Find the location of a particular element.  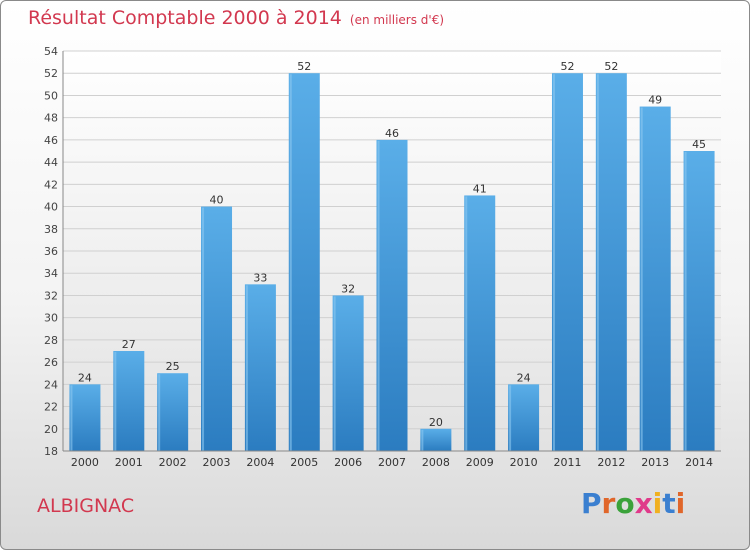

y-tick-label: 54 is located at coordinates (51, 51).